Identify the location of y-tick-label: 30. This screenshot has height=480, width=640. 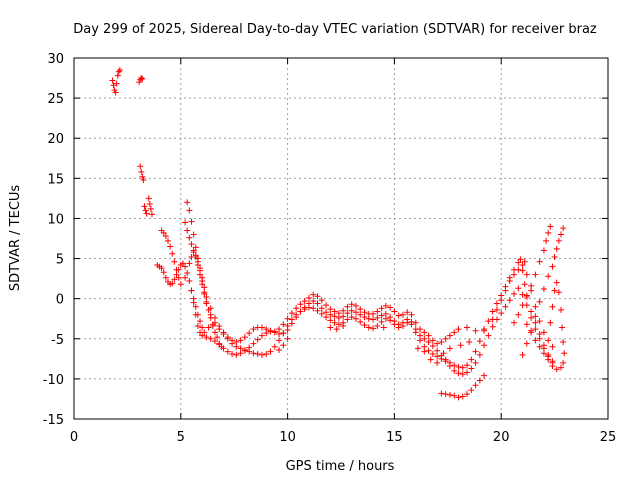
(55, 59).